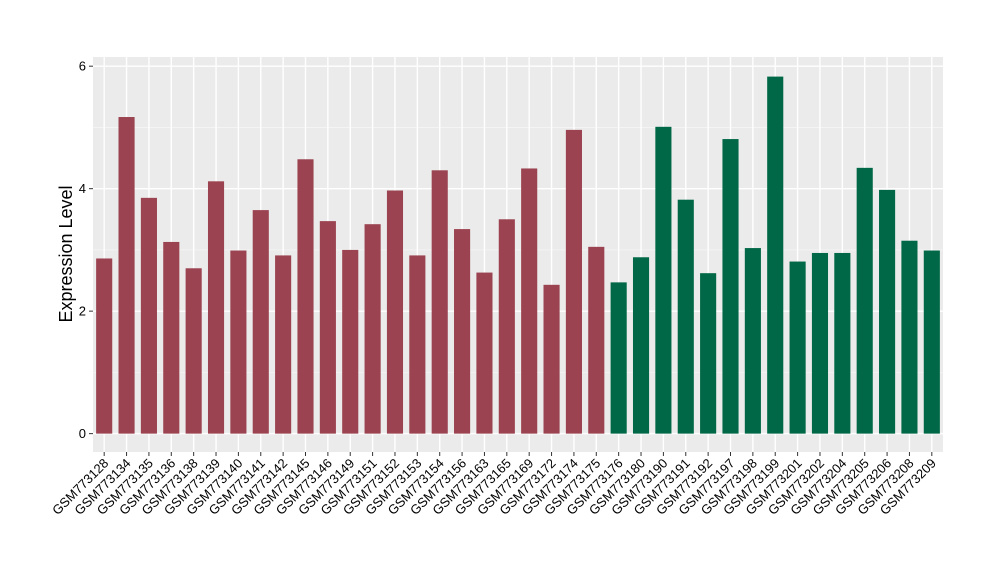  Describe the element at coordinates (685, 316) in the screenshot. I see `bar-GSM773191` at that location.